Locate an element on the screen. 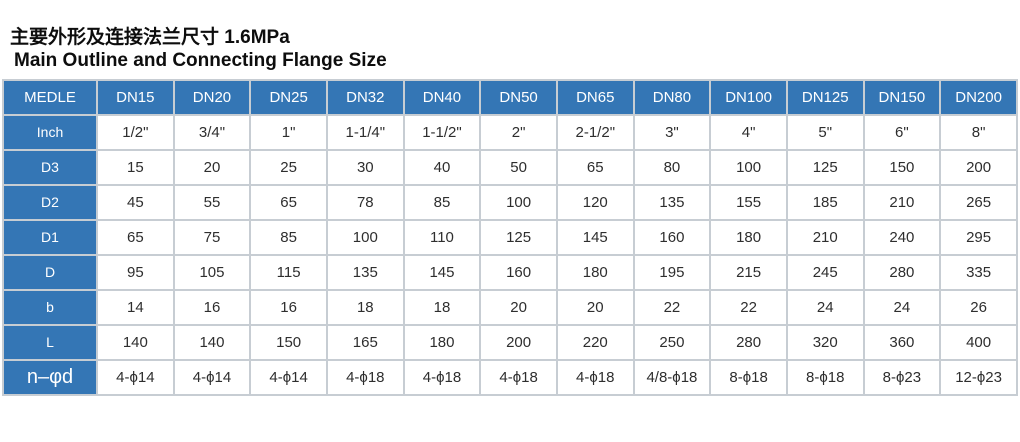 The width and height of the screenshot is (1020, 442). table-cell: 3/4" is located at coordinates (212, 132).